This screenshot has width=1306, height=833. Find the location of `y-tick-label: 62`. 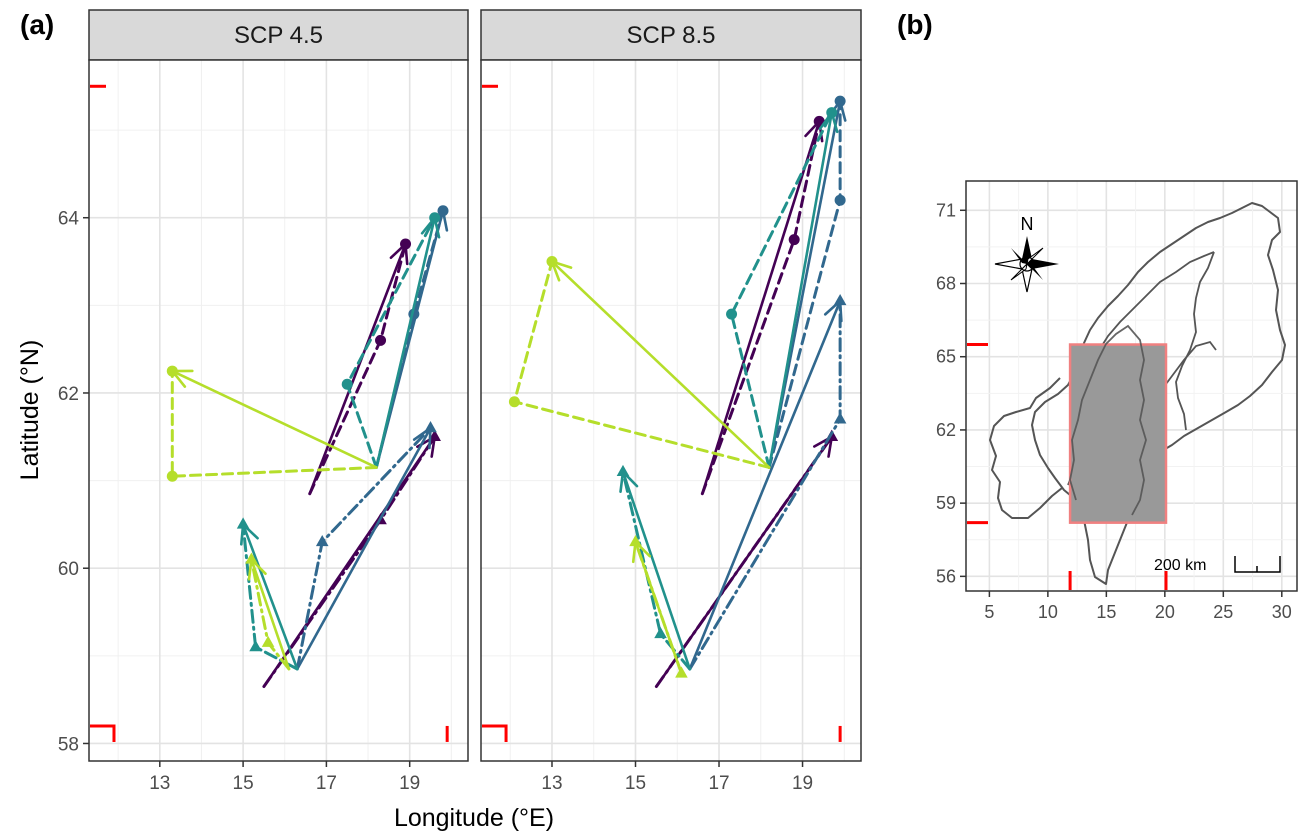

y-tick-label: 62 is located at coordinates (68, 394).